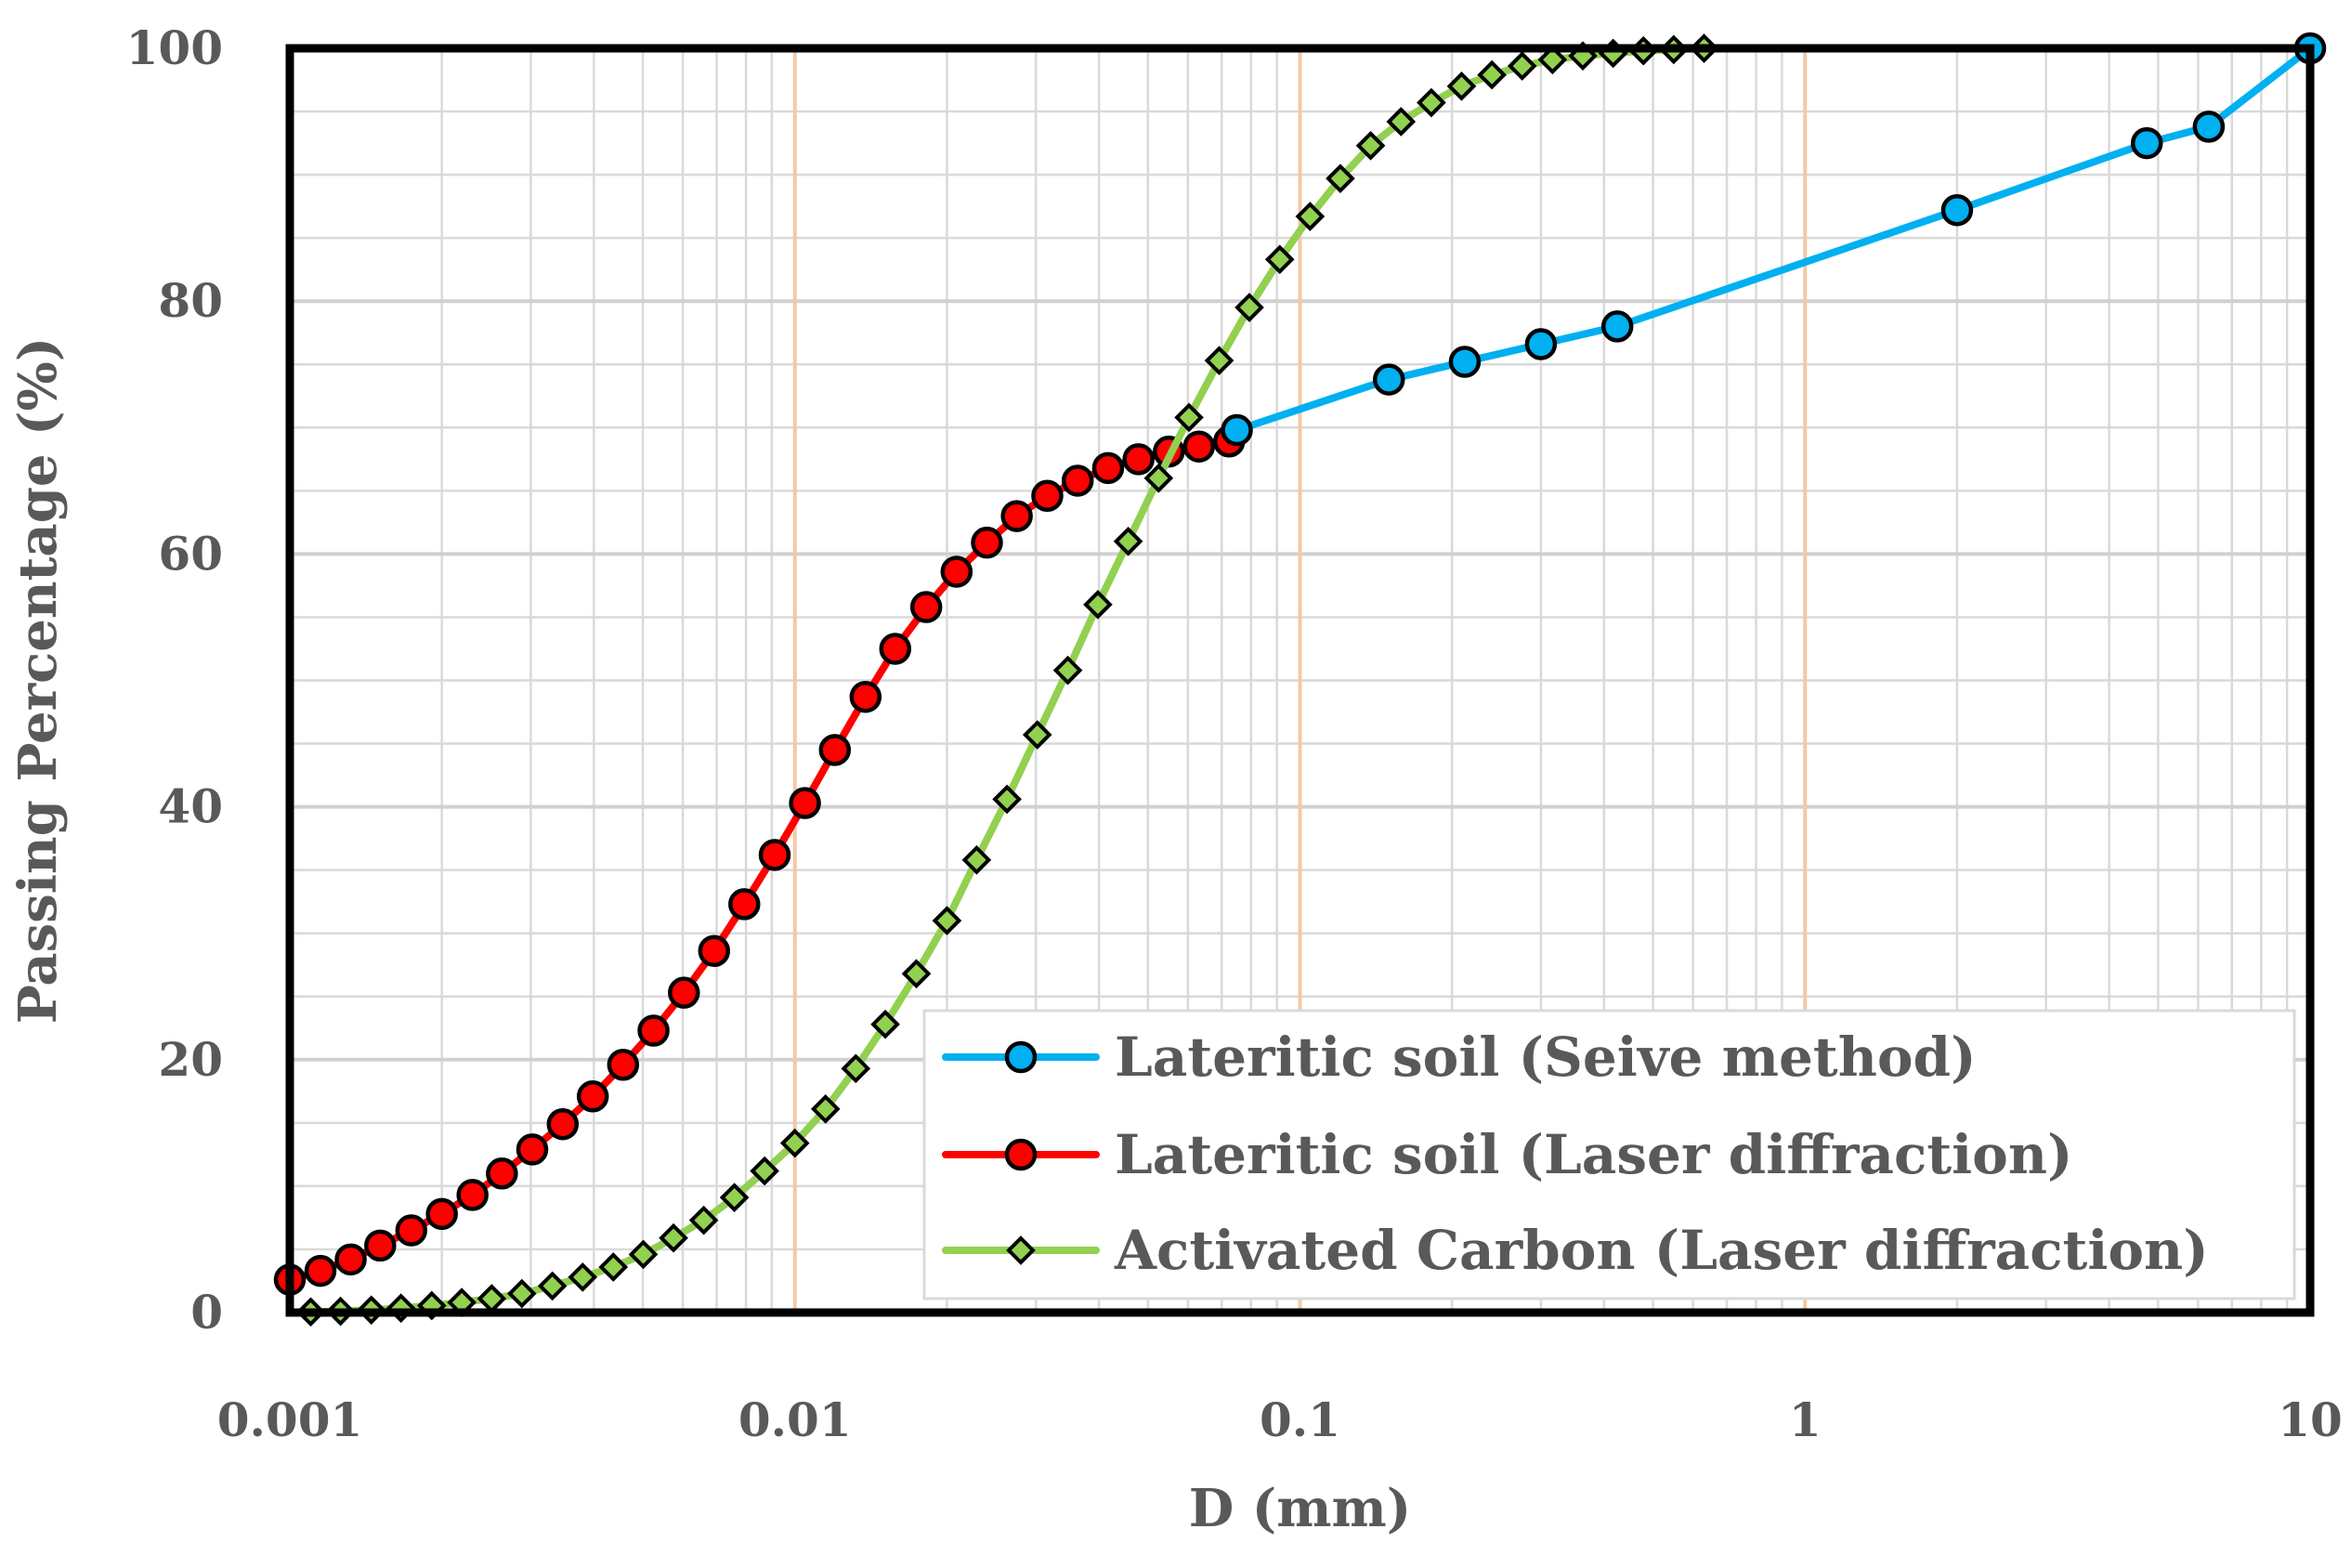  Describe the element at coordinates (2310, 1419) in the screenshot. I see `x-tick-label: 10` at that location.